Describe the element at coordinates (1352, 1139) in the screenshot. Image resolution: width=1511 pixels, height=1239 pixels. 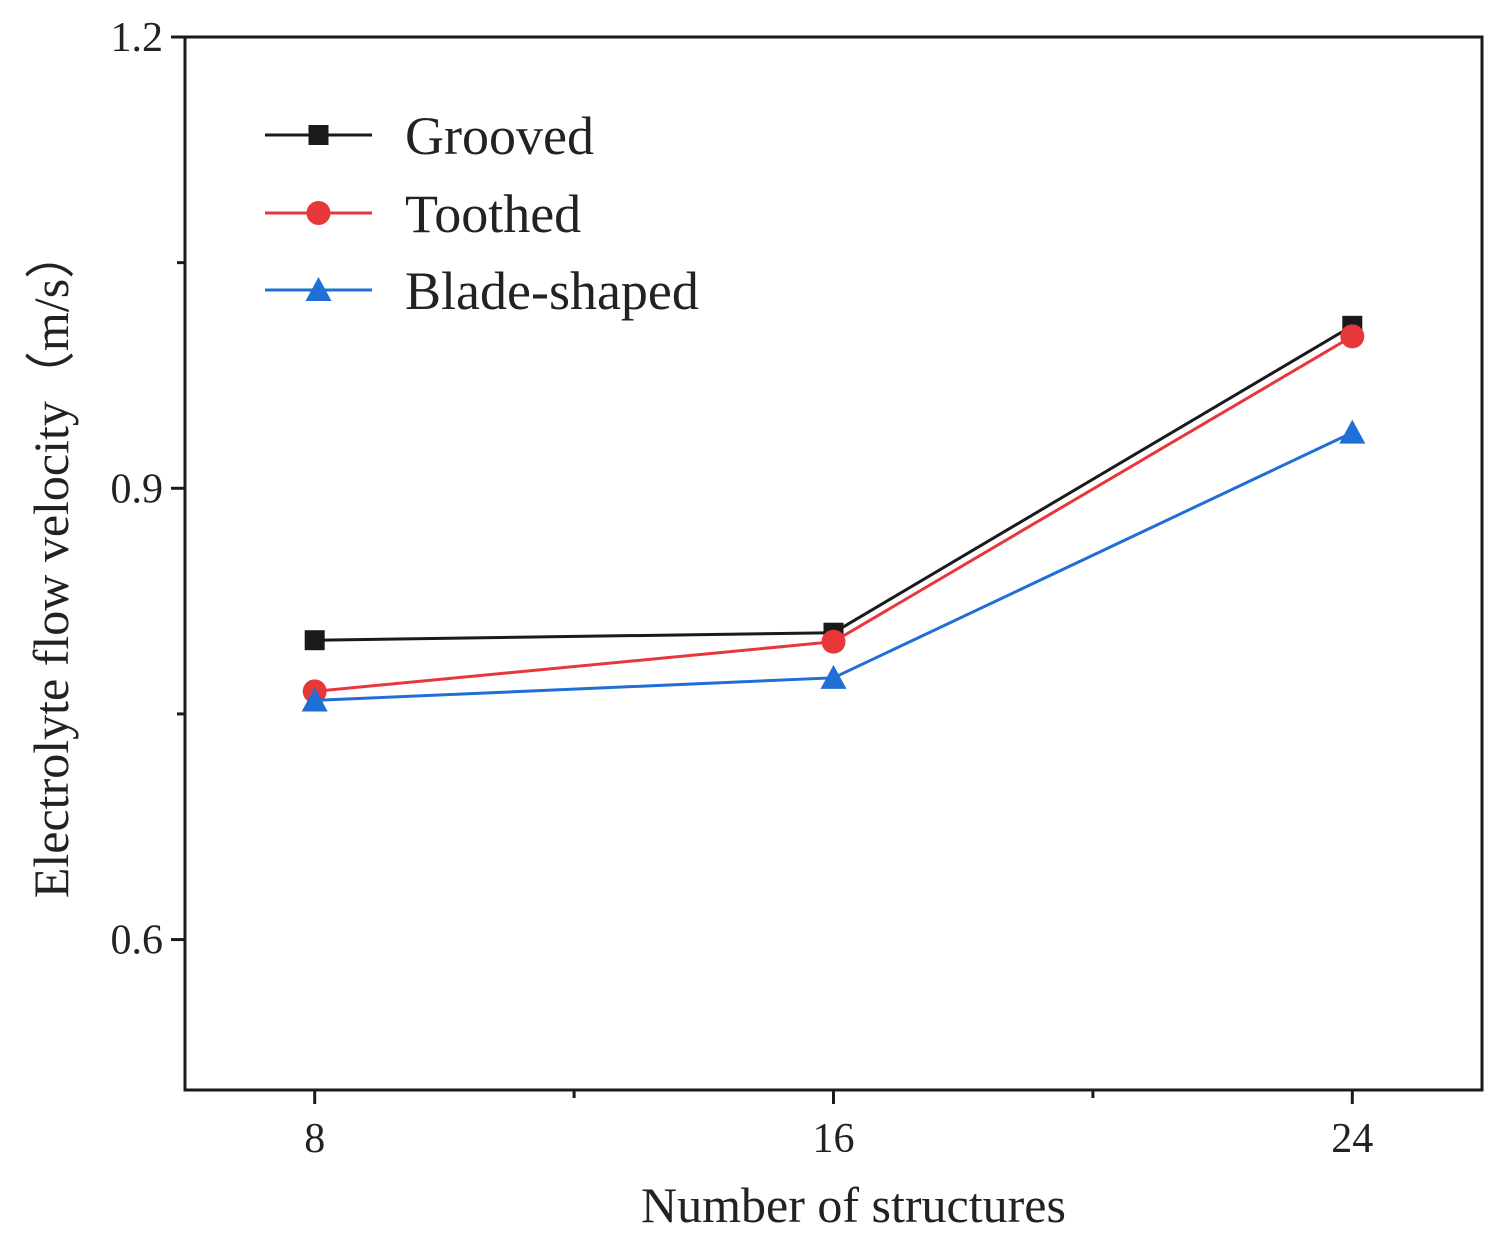
I see `x-tick-label: 24` at that location.